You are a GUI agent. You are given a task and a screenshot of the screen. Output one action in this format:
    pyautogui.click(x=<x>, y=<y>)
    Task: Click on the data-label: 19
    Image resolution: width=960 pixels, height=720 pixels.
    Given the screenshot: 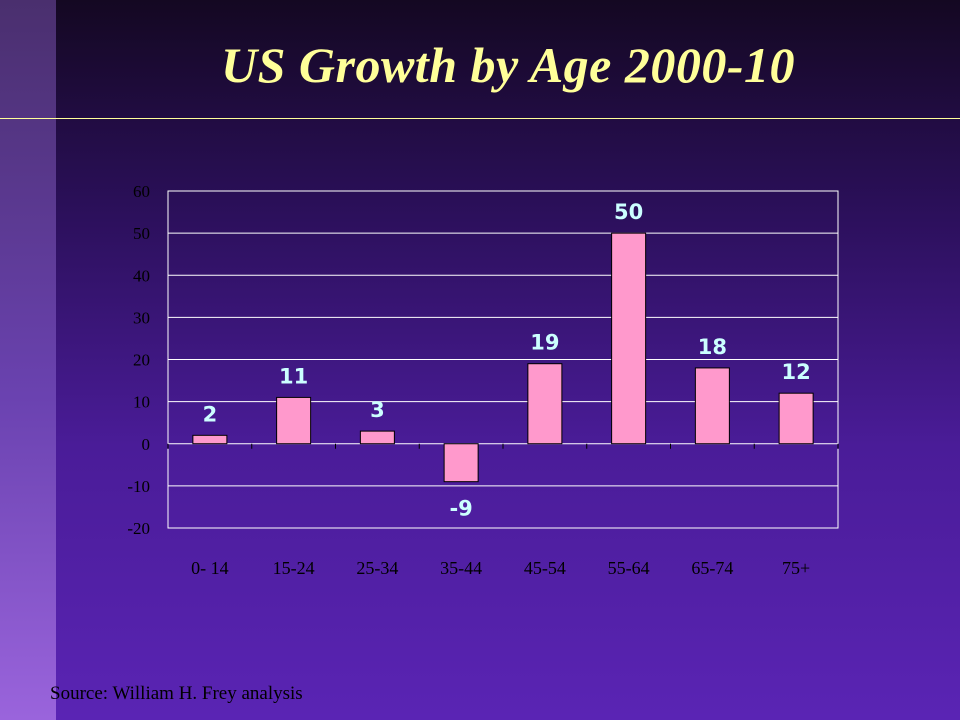 What is the action you would take?
    pyautogui.click(x=544, y=343)
    